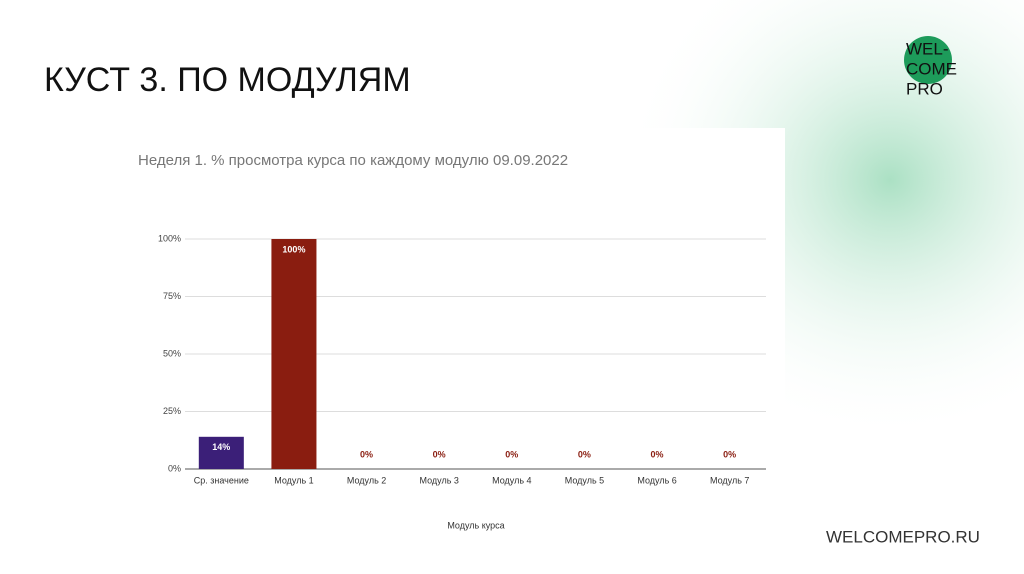  Describe the element at coordinates (927, 48) in the screenshot. I see `logo-text: WEL-` at that location.